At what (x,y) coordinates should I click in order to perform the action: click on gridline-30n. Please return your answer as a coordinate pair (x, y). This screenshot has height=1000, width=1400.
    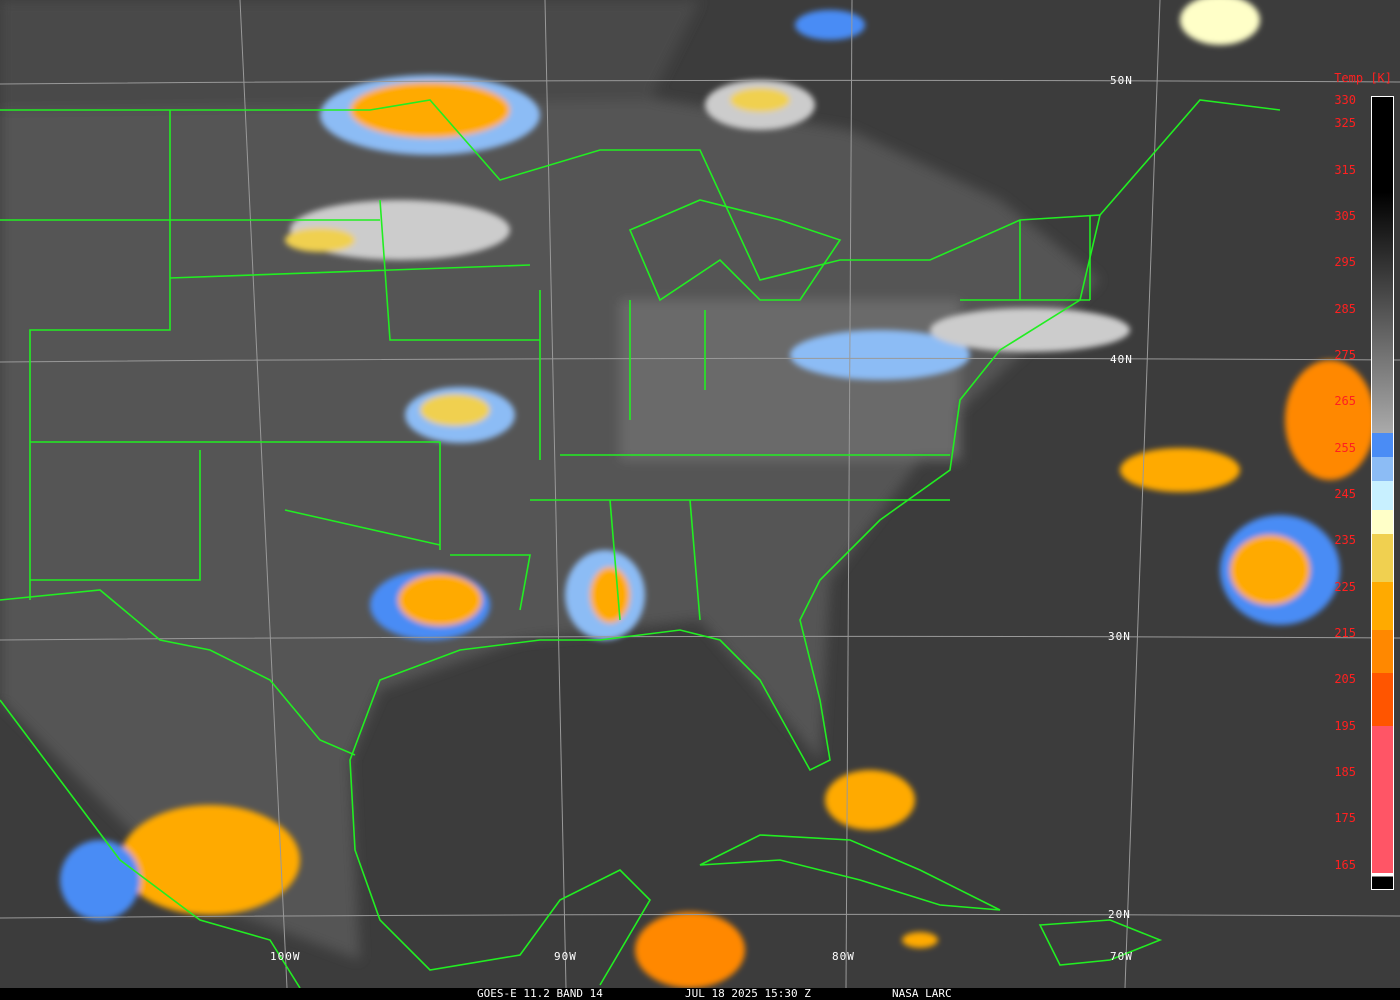
    Looking at the image, I should click on (700, 638).